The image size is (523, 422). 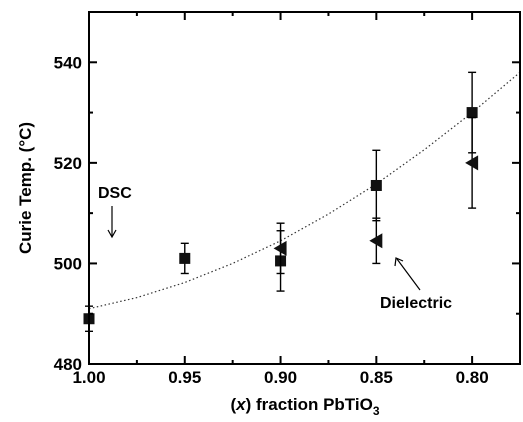 What do you see at coordinates (68, 364) in the screenshot?
I see `y-tick-label: 480` at bounding box center [68, 364].